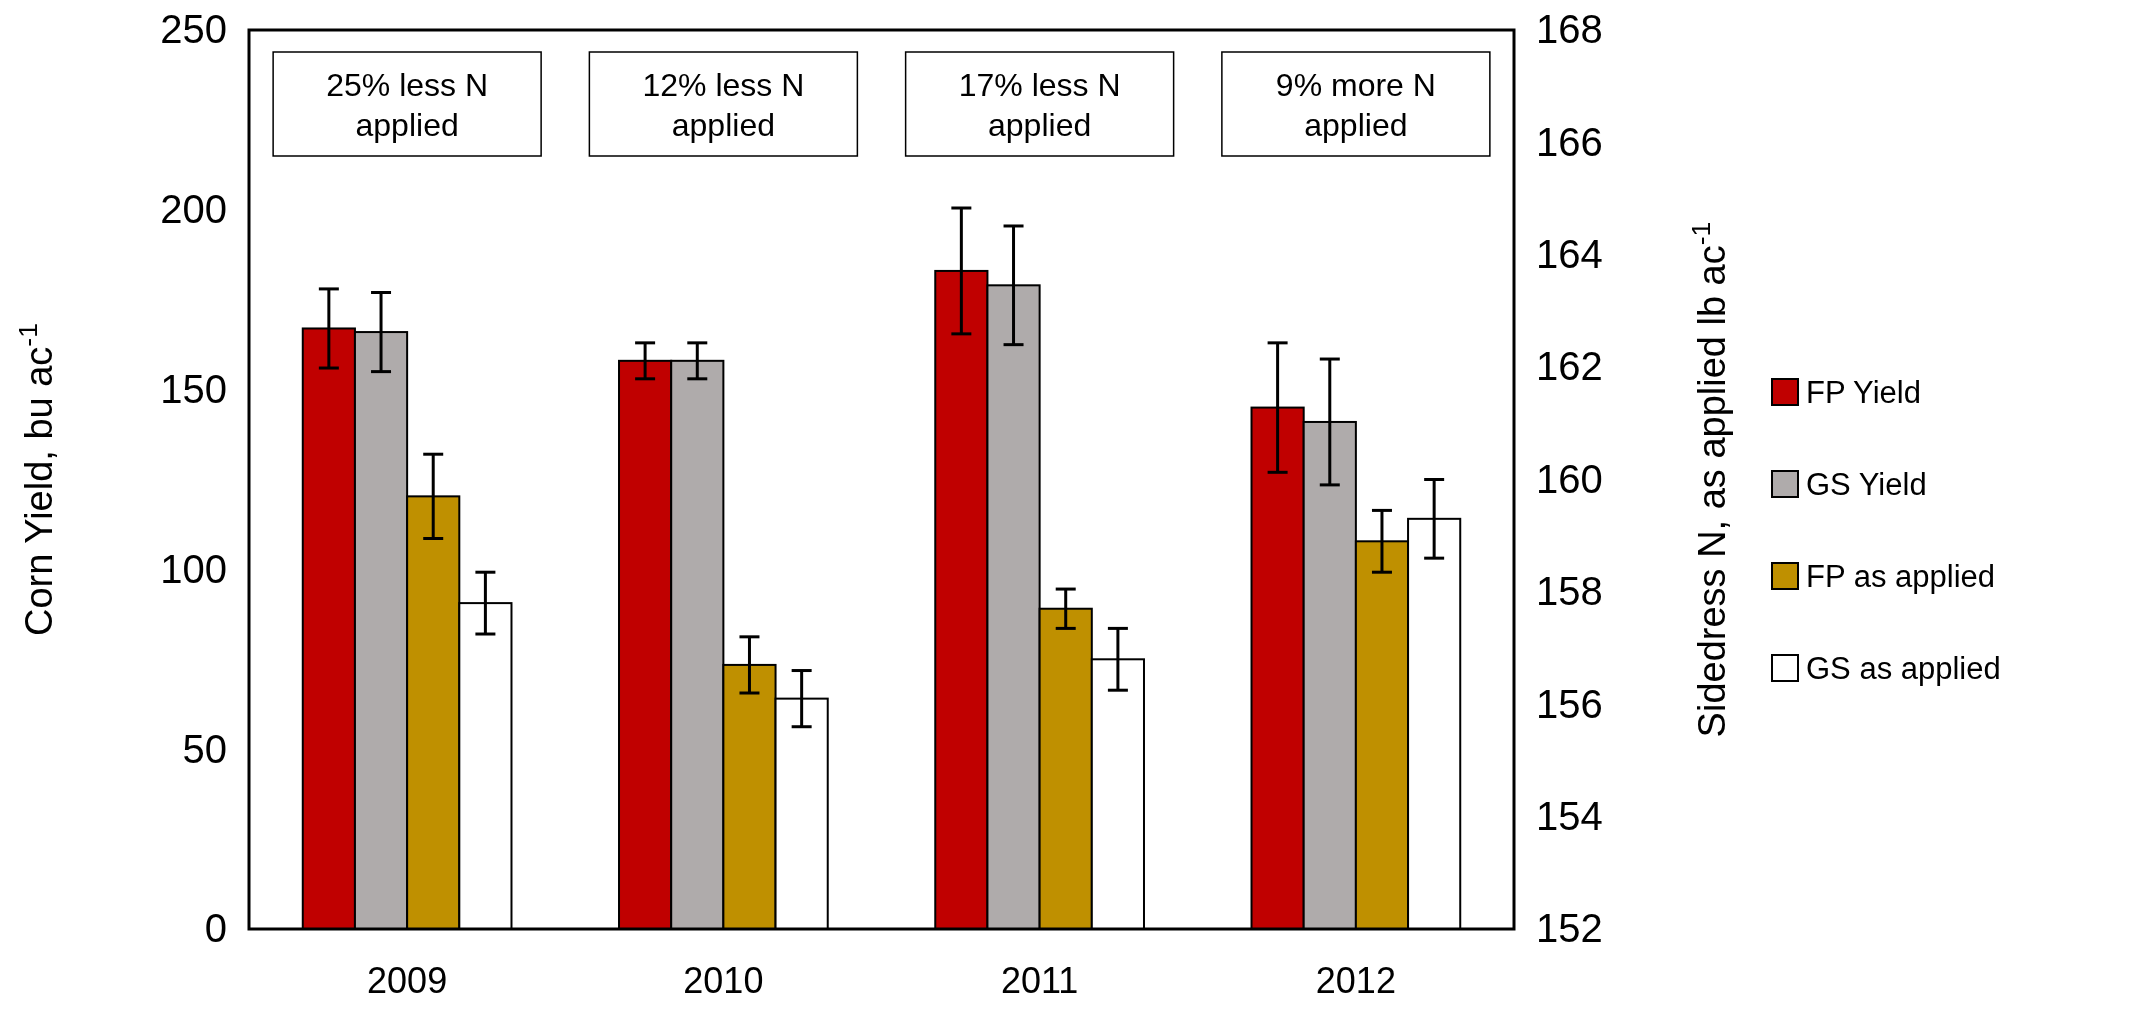  Describe the element at coordinates (1569, 366) in the screenshot. I see `y2-tick-label: 162` at that location.